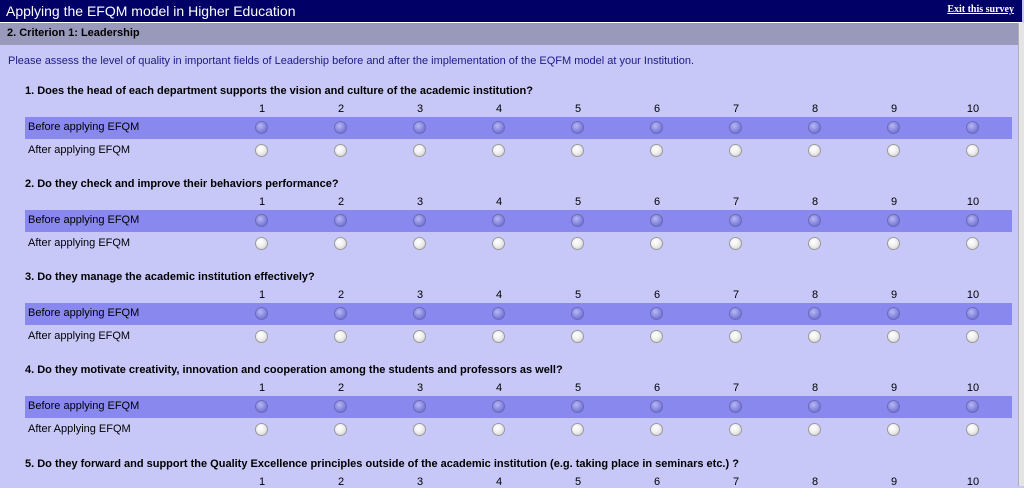  What do you see at coordinates (499, 202) in the screenshot?
I see `scale-label: 4` at bounding box center [499, 202].